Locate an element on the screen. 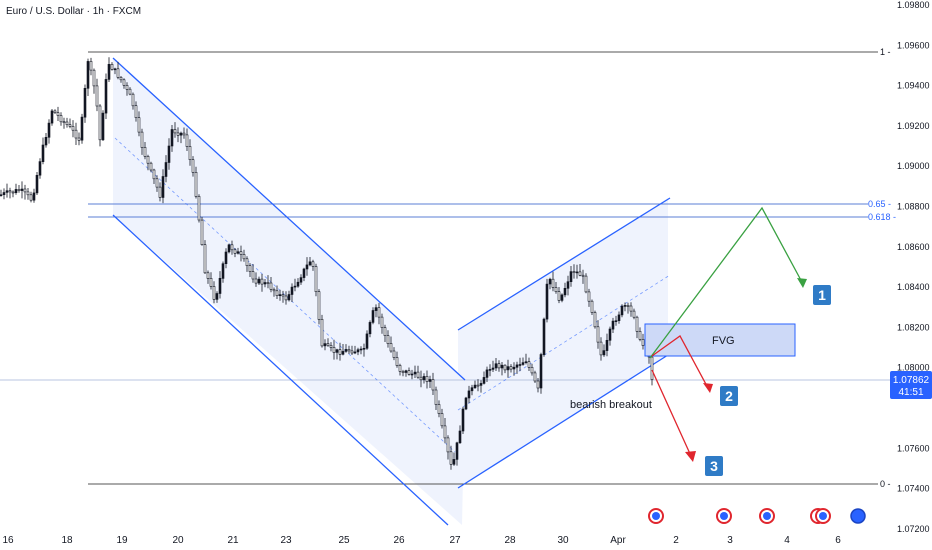  bearish-breakout-label: bearish breakout is located at coordinates (611, 405).